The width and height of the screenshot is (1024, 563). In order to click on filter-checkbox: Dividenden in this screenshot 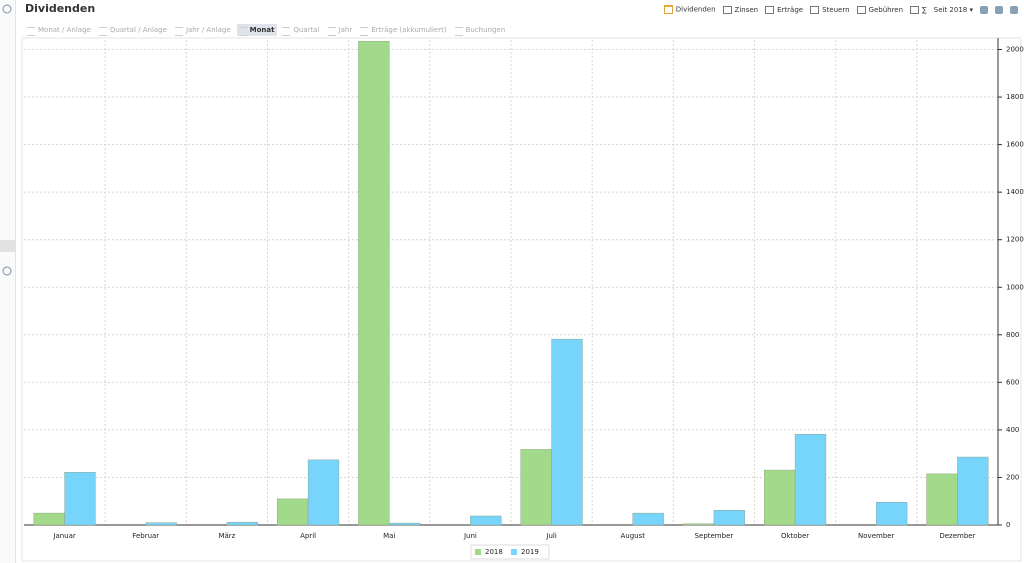, I will do `click(689, 9)`.